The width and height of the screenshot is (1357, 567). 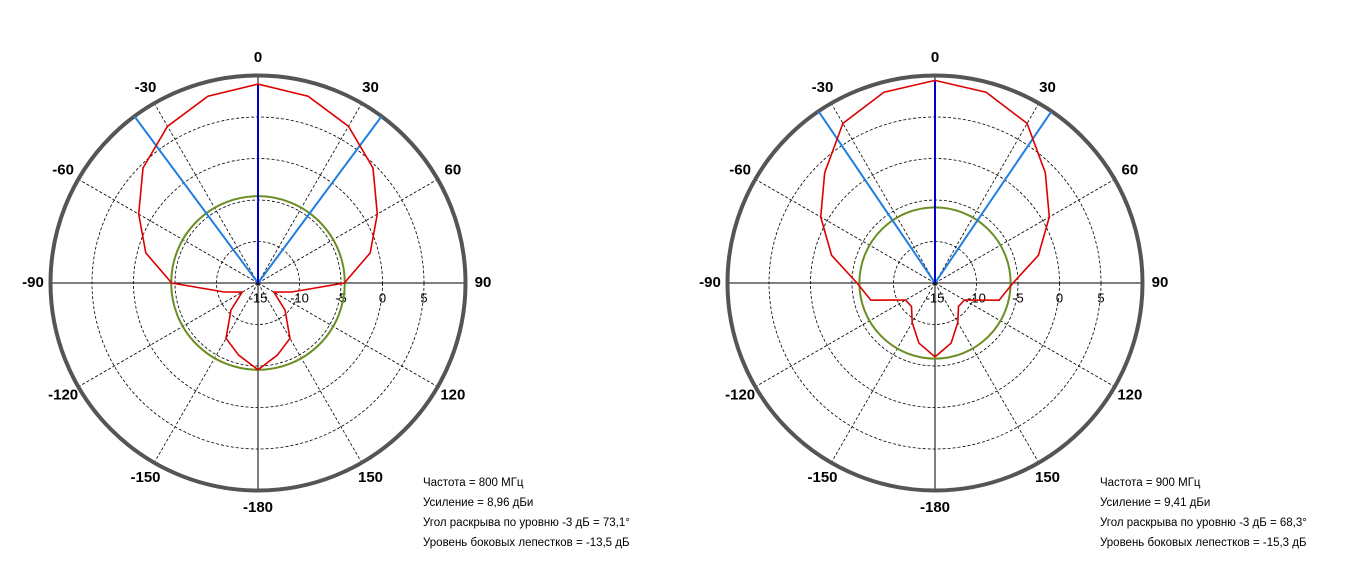 What do you see at coordinates (526, 543) in the screenshot?
I see `annotation: Уровень боковых лепестков = -13,5 дБ` at bounding box center [526, 543].